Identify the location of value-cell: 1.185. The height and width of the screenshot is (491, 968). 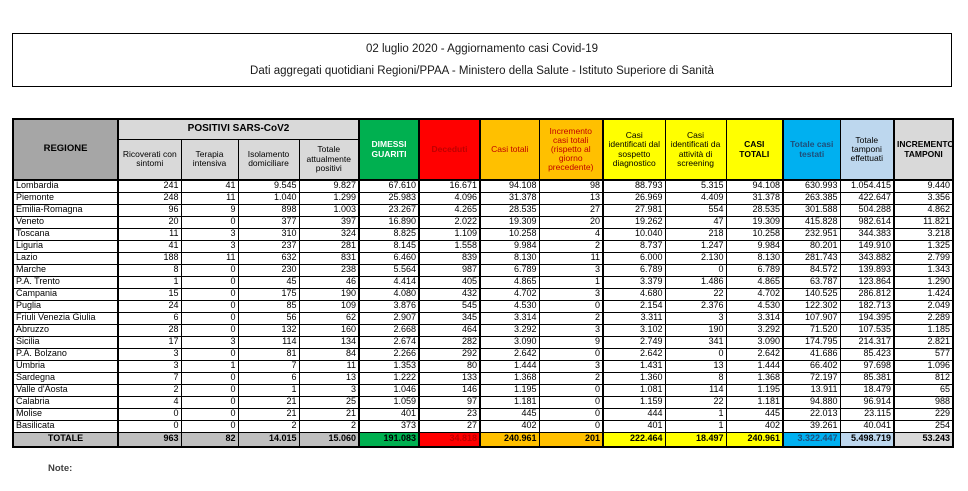
(923, 330).